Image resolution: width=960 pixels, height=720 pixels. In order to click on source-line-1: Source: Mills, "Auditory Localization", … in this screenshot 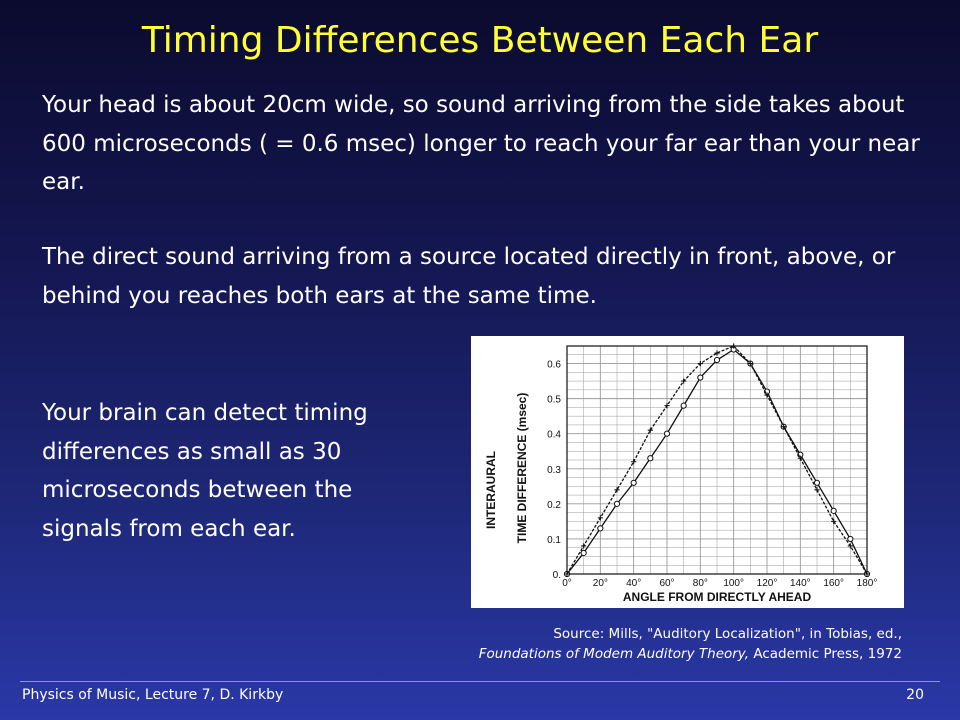, I will do `click(727, 634)`.